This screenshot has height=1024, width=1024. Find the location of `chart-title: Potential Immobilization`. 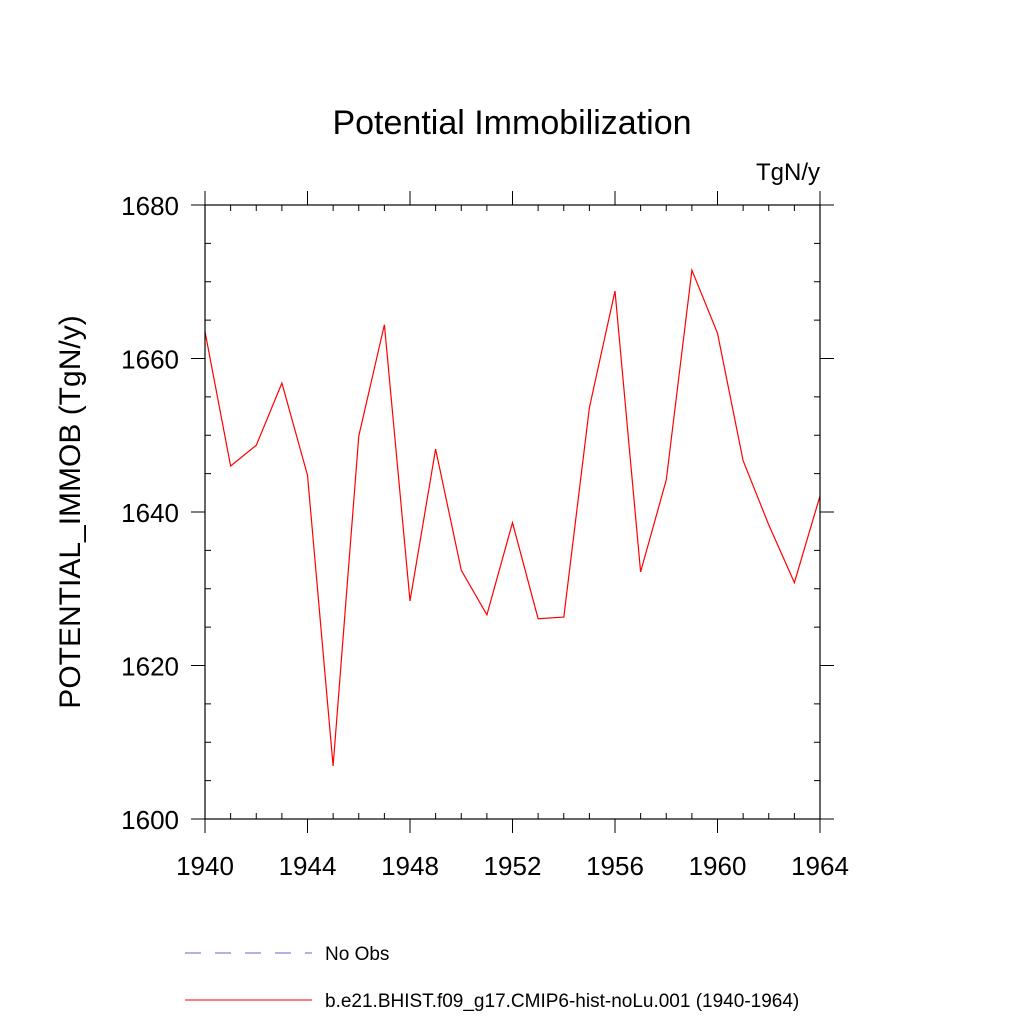

chart-title: Potential Immobilization is located at coordinates (511, 123).